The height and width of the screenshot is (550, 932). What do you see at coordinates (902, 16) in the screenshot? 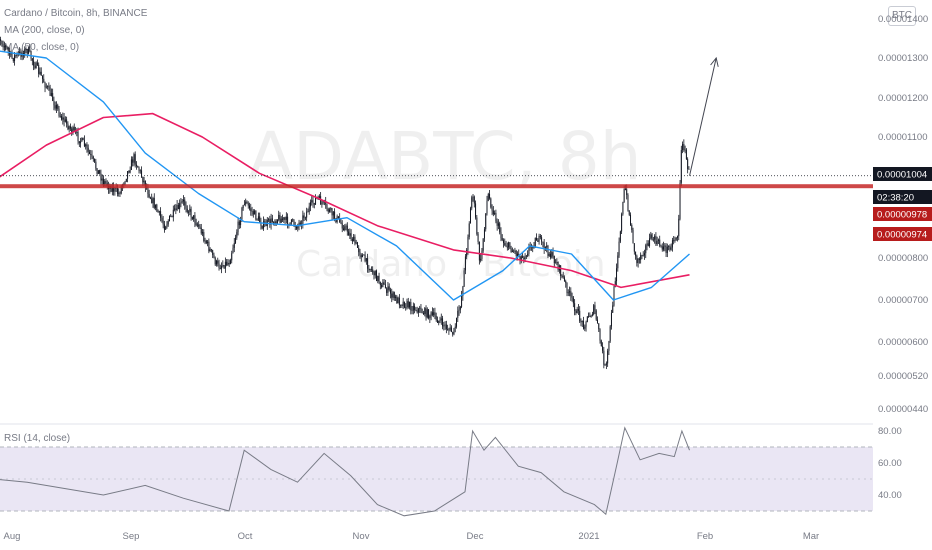
I see `currency-badge: BTC` at bounding box center [902, 16].